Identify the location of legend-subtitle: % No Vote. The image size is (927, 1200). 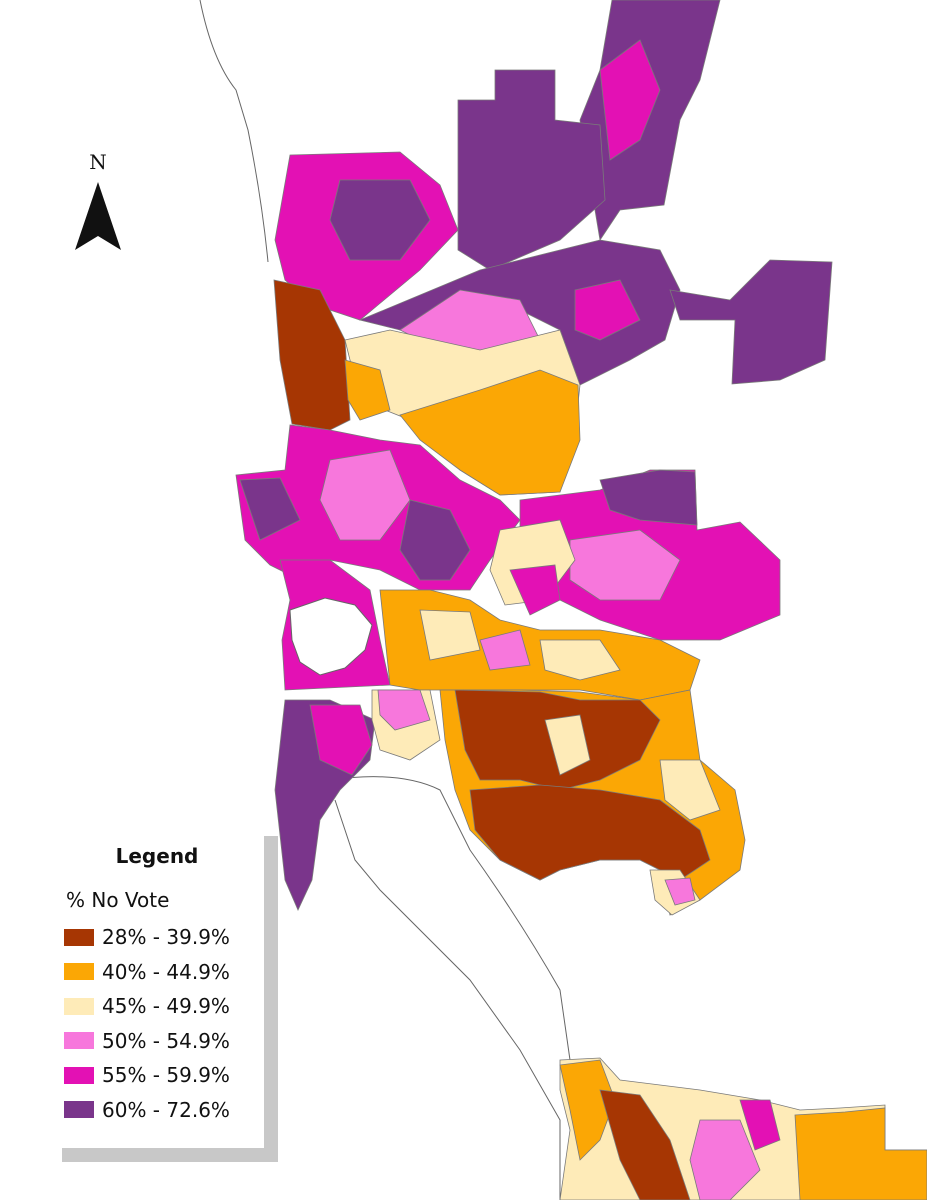
(118, 900).